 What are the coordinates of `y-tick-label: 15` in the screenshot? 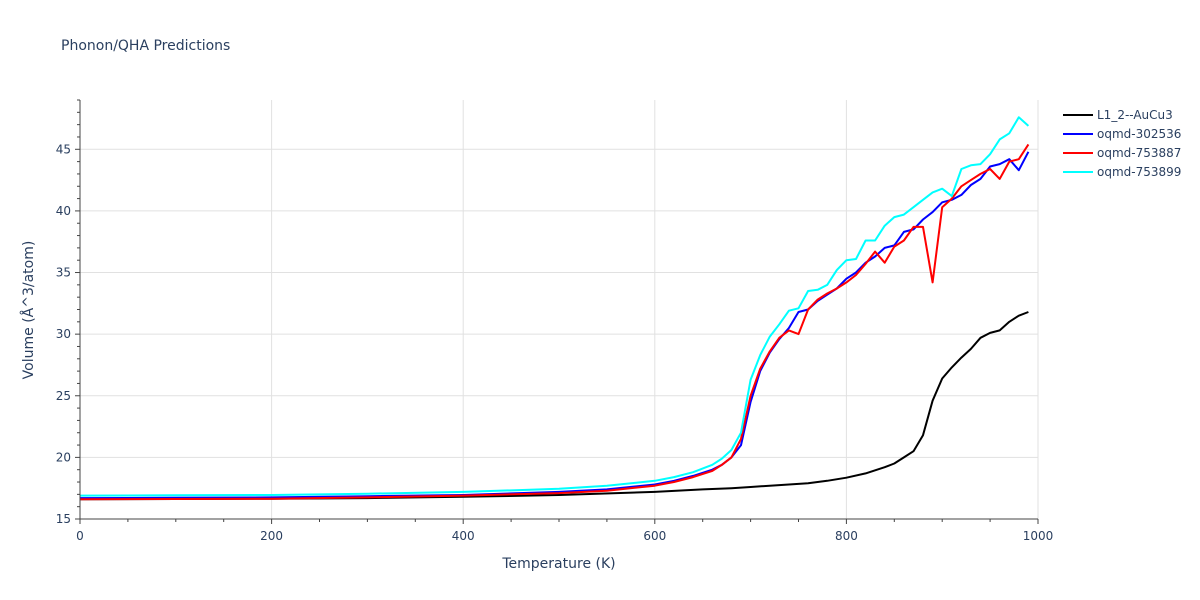 It's located at (63, 519).